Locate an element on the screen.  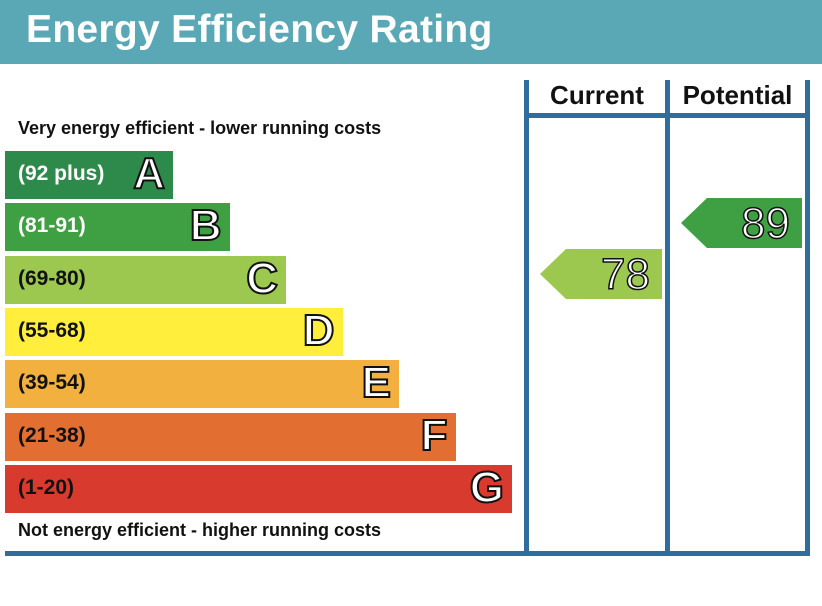
band-f: (21-38) F is located at coordinates (230, 435).